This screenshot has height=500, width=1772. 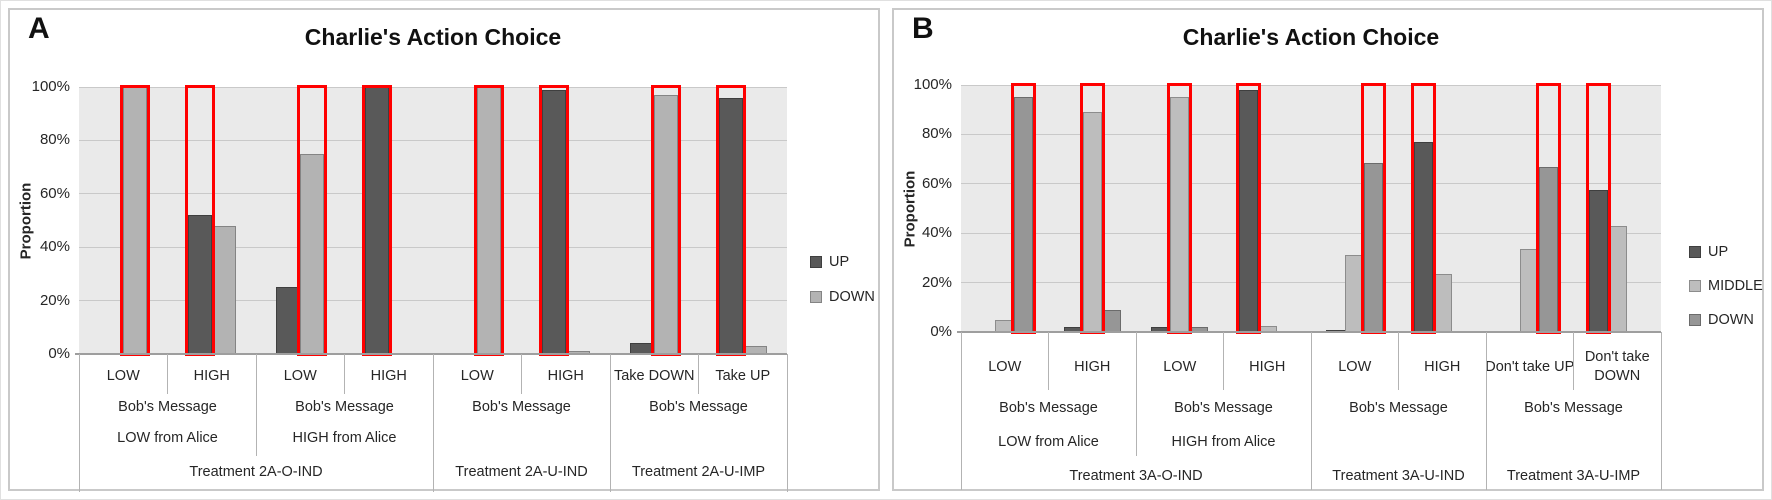 What do you see at coordinates (816, 262) in the screenshot?
I see `legend-swatch-up` at bounding box center [816, 262].